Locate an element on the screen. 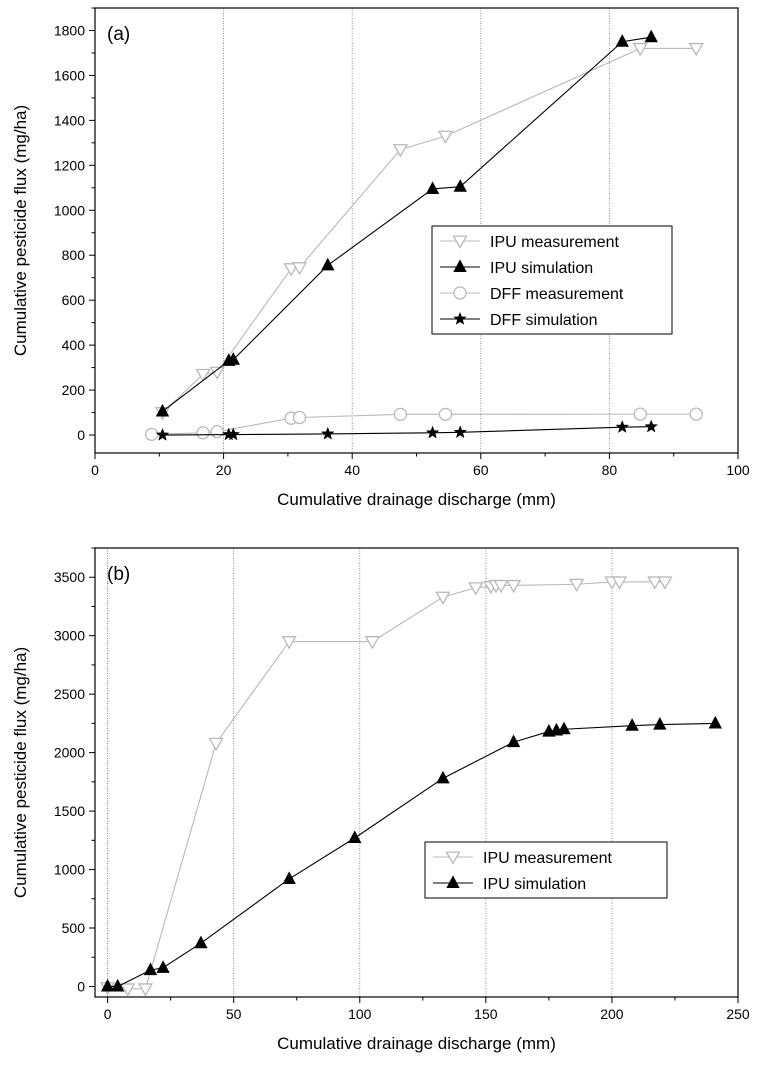 The height and width of the screenshot is (1068, 763). x-tick-label: 80 is located at coordinates (610, 470).